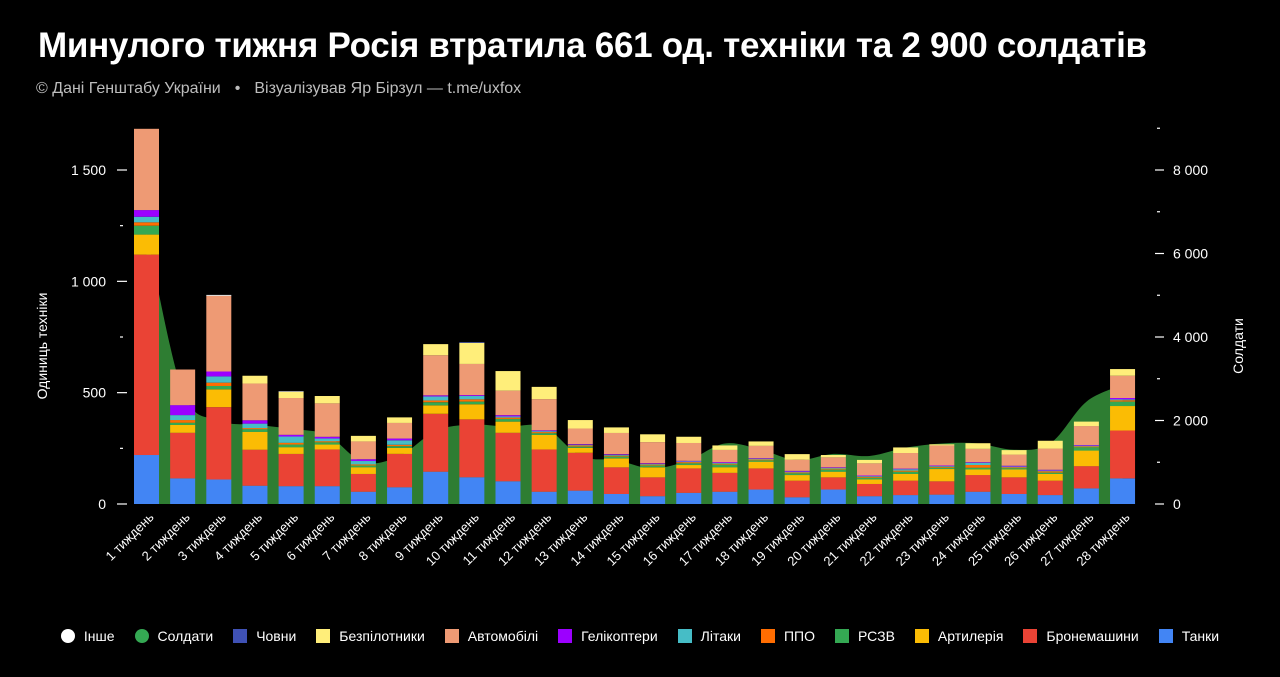 The width and height of the screenshot is (1280, 677). Describe the element at coordinates (958, 636) in the screenshot. I see `legend-item: Артилерія` at that location.